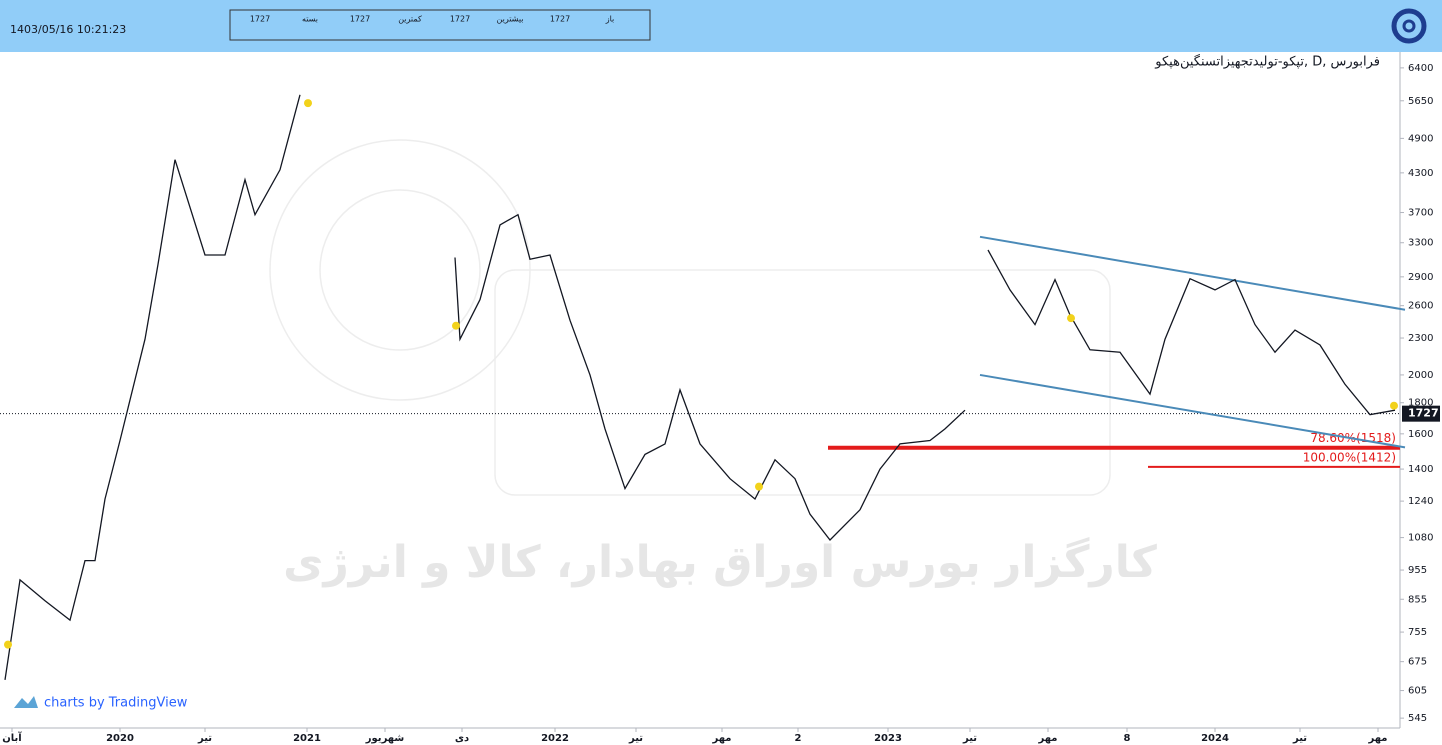 The width and height of the screenshot is (1442, 745). Describe the element at coordinates (798, 738) in the screenshot. I see `x-tick-label: 2` at that location.